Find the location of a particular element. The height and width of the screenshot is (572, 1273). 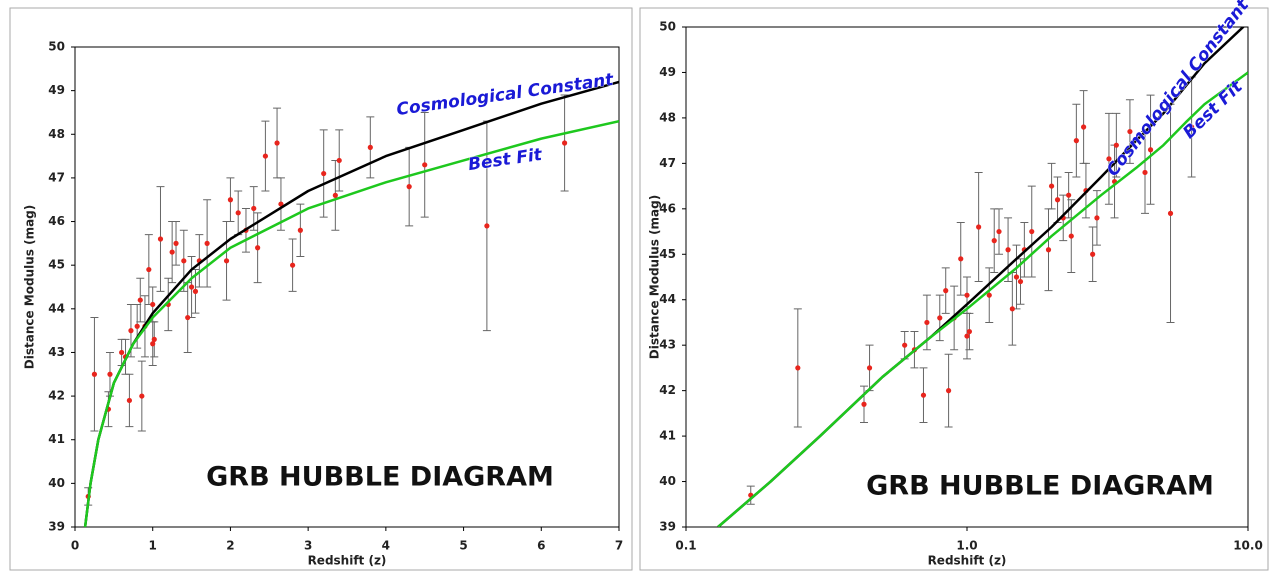

x-tick-label: 3 is located at coordinates (308, 546).